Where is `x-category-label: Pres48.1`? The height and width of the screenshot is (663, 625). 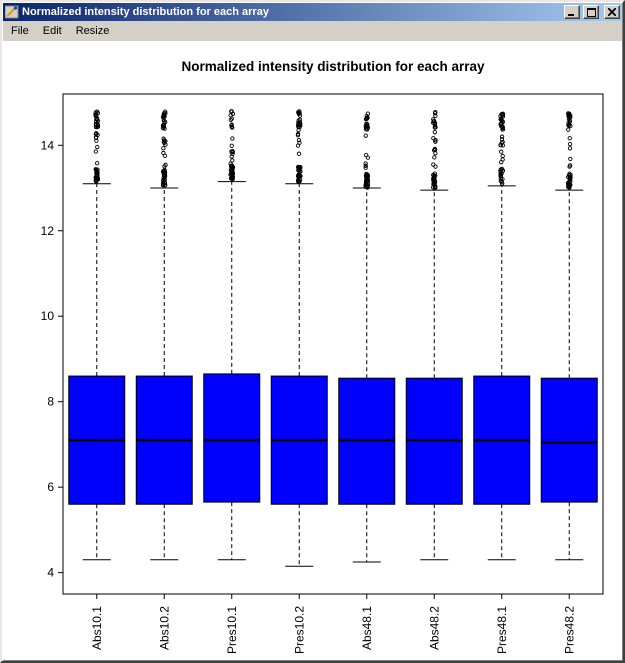 x-category-label: Pres48.1 is located at coordinates (502, 630).